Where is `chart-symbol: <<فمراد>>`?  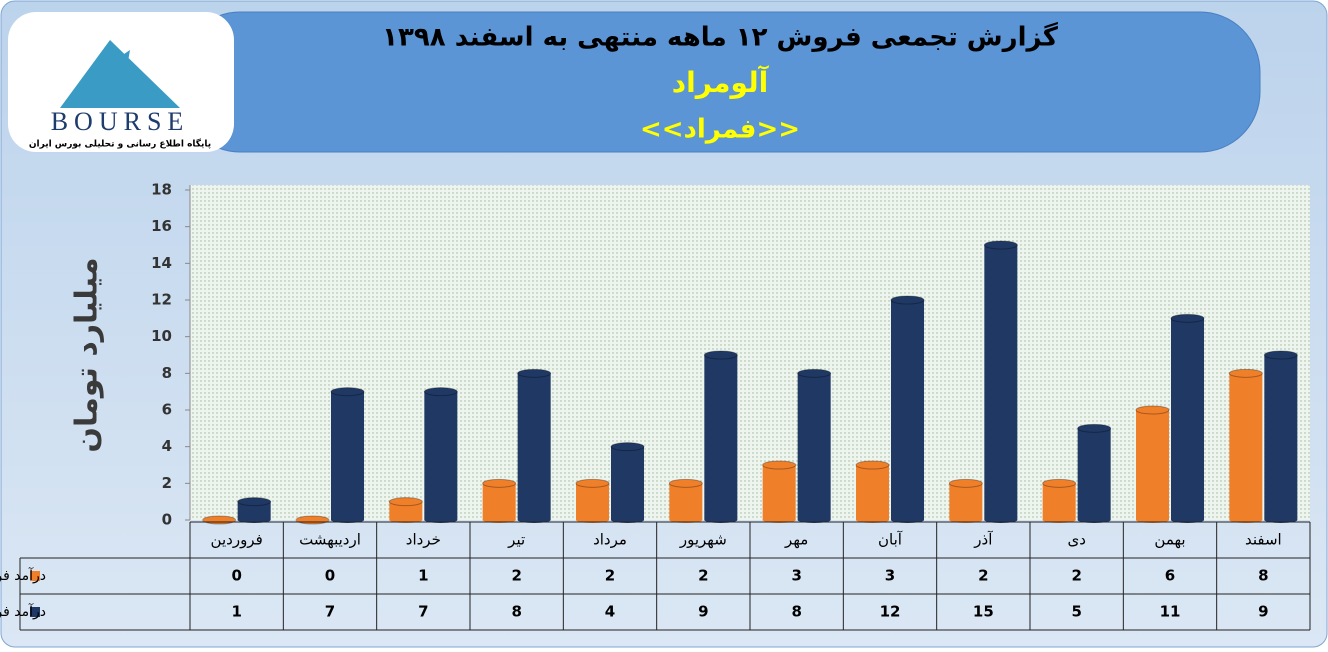 chart-symbol: <<فمراد>> is located at coordinates (720, 130).